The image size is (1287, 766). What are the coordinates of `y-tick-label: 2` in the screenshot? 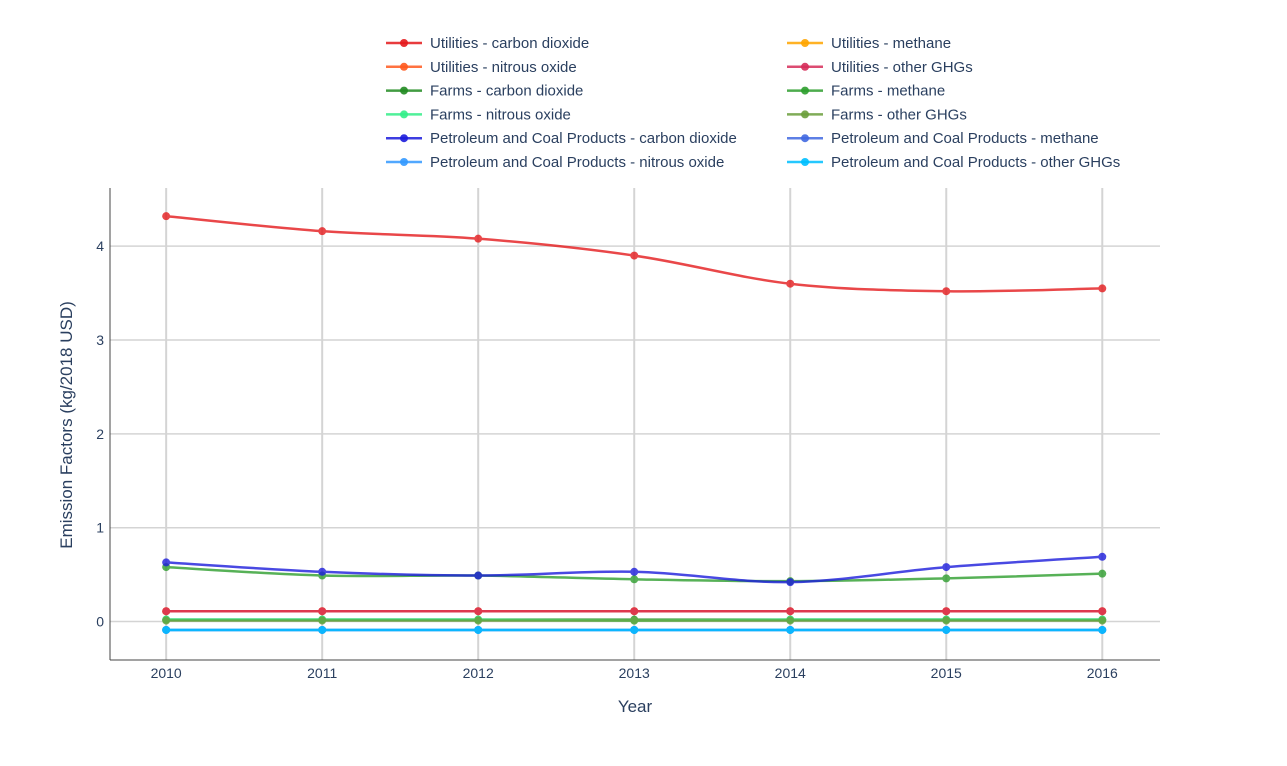 It's located at (100, 434).